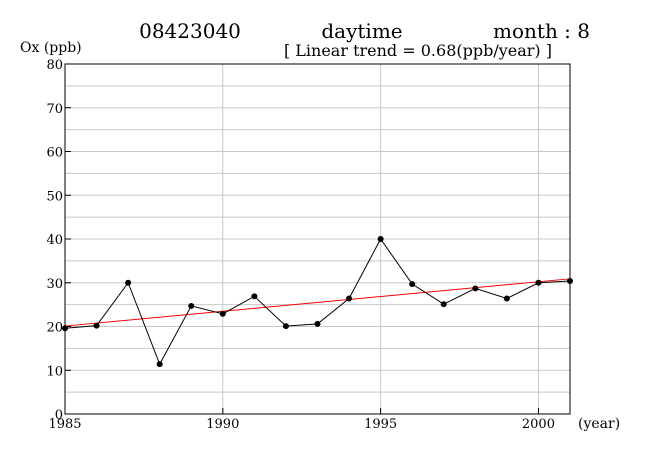 This screenshot has height=459, width=650. Describe the element at coordinates (361, 31) in the screenshot. I see `period-label: daytime` at that location.